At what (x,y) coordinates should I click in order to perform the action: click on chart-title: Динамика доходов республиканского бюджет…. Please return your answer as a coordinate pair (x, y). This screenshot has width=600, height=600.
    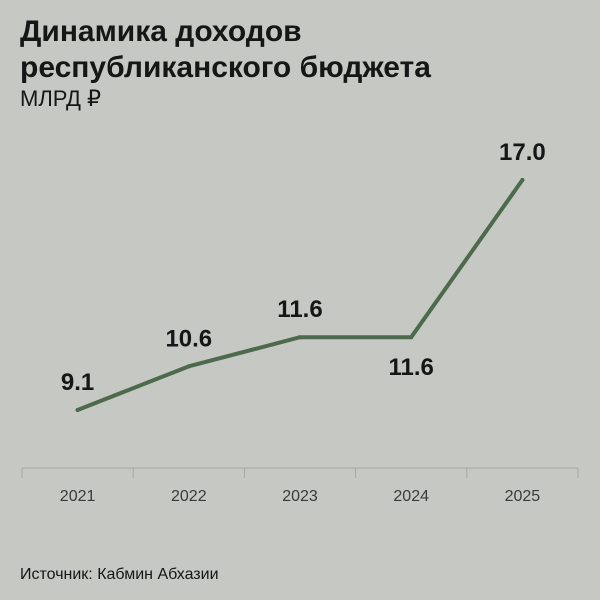
    Looking at the image, I should click on (300, 50).